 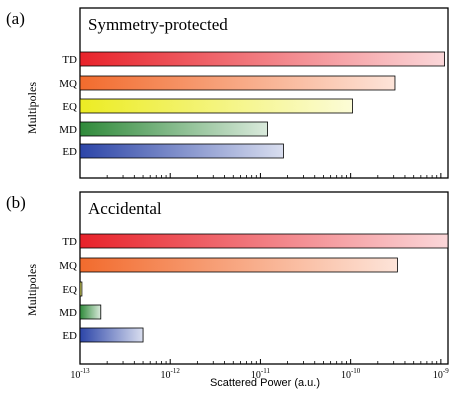 What do you see at coordinates (260, 361) in the screenshot?
I see `x-ticks-b` at bounding box center [260, 361].